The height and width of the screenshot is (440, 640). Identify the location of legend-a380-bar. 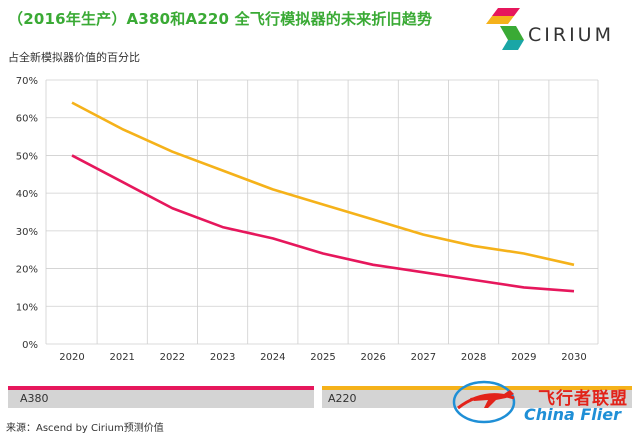
(161, 388).